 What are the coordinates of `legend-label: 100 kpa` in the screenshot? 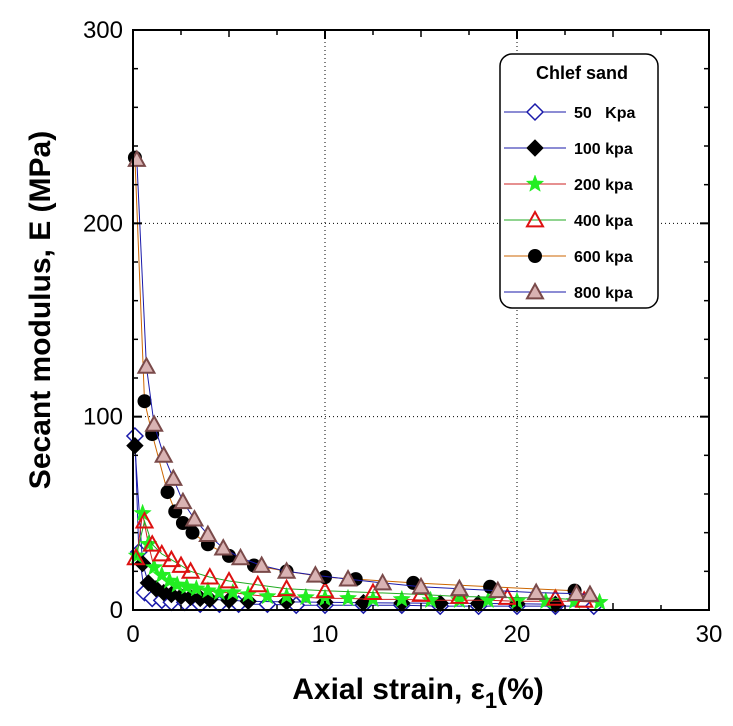 It's located at (603, 149).